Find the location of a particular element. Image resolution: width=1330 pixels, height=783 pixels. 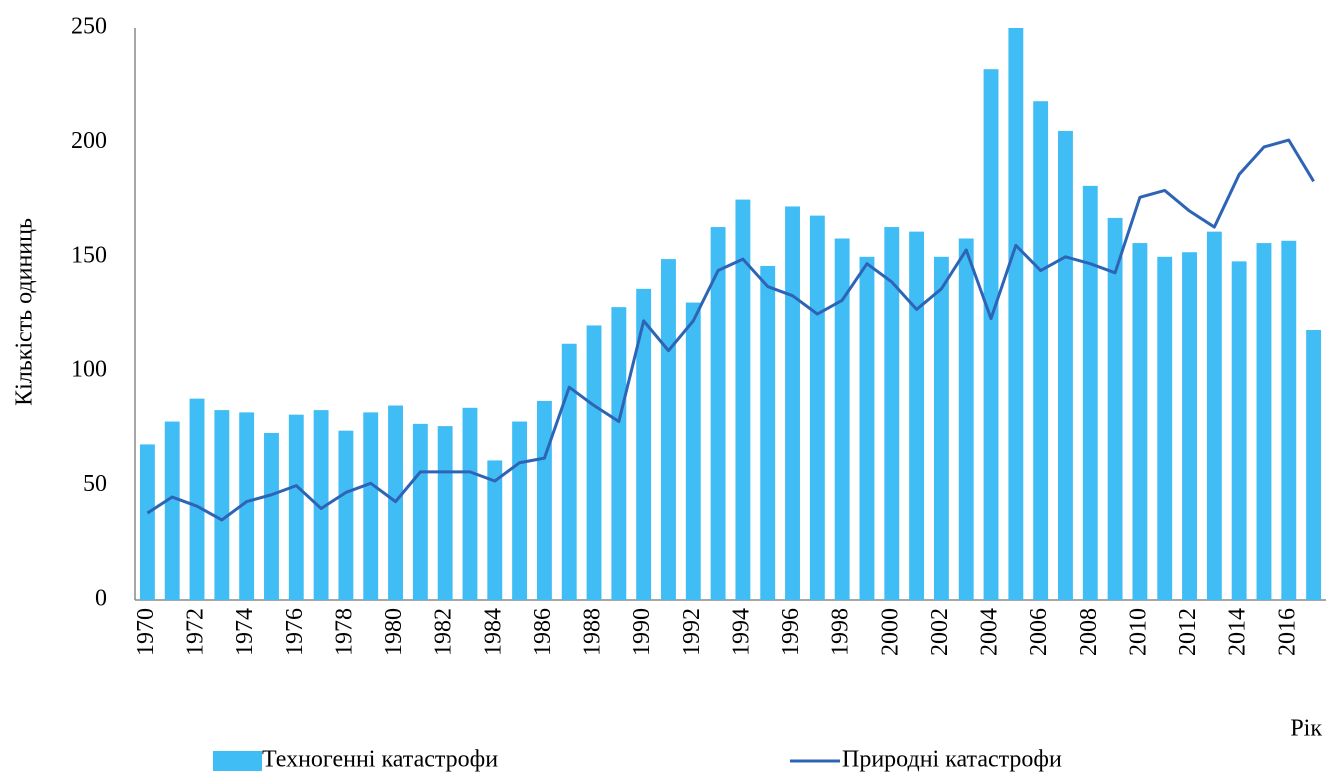

x-tick-label: 1990 is located at coordinates (642, 632).